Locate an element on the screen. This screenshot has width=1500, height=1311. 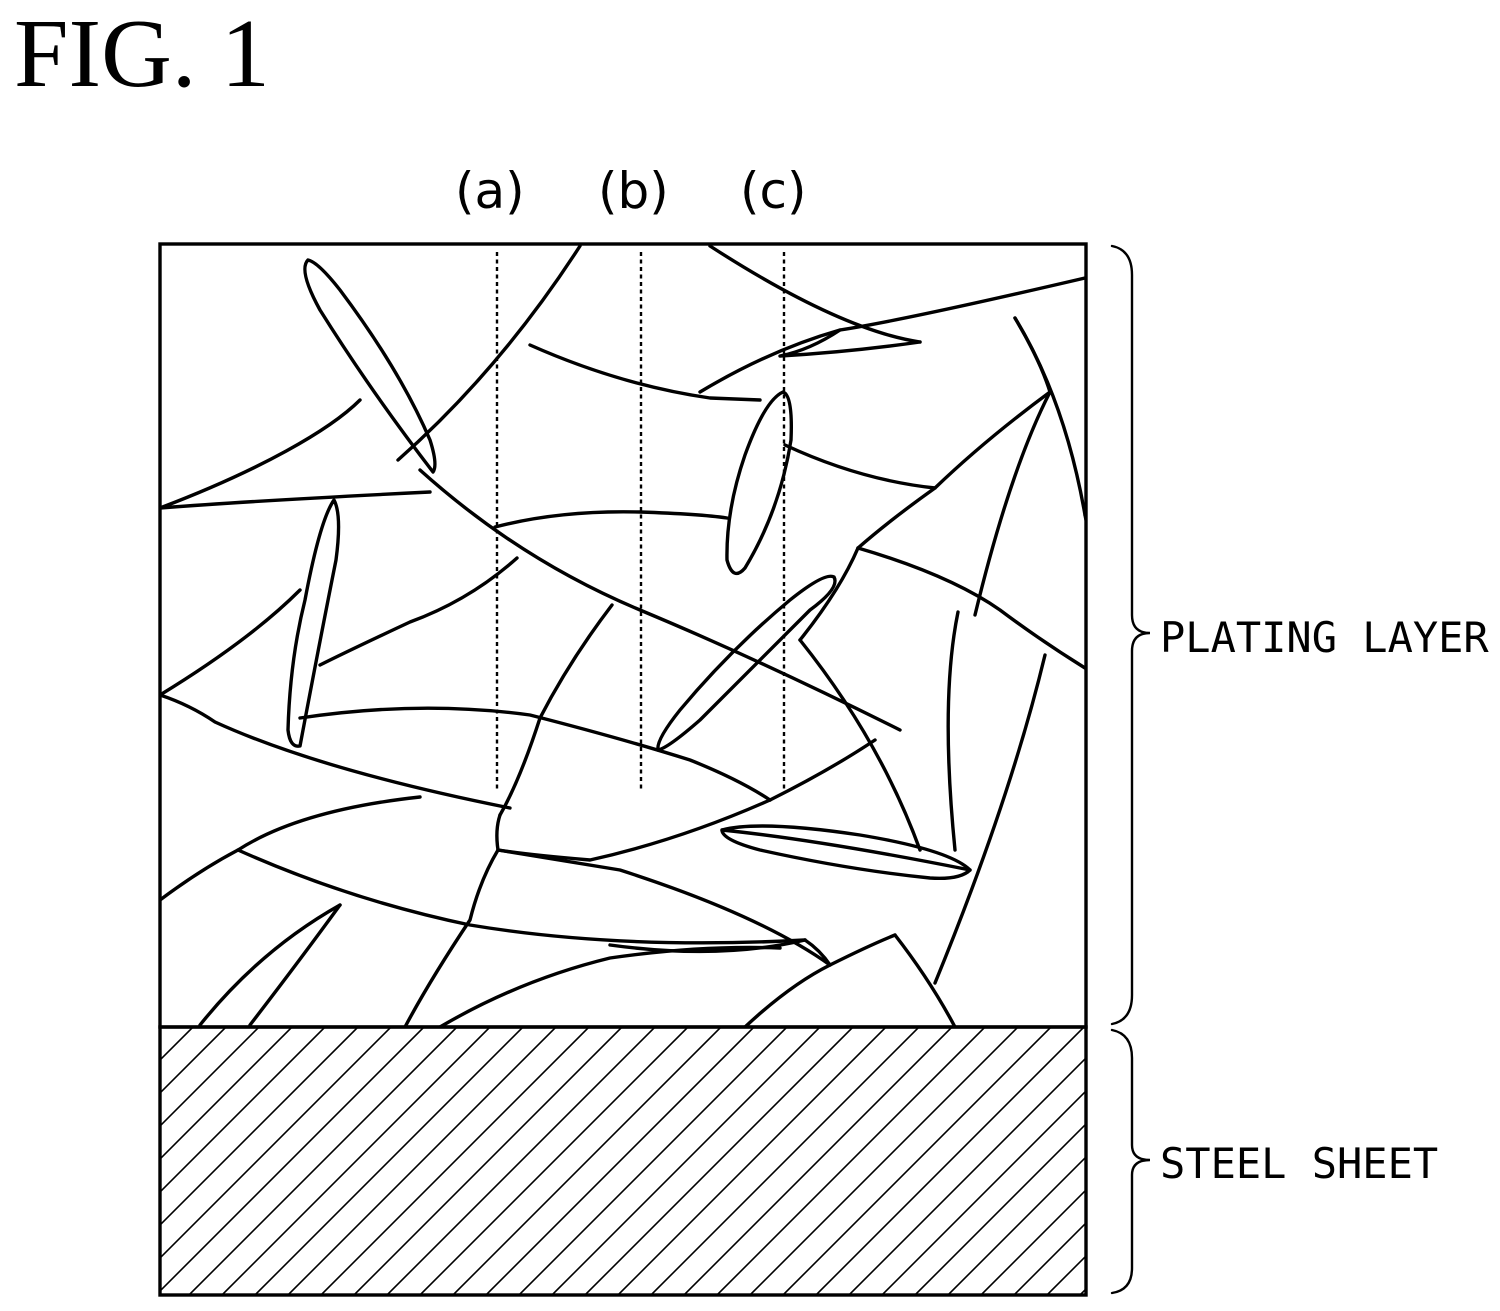
steel-sheet-brace is located at coordinates (1131, 1161).